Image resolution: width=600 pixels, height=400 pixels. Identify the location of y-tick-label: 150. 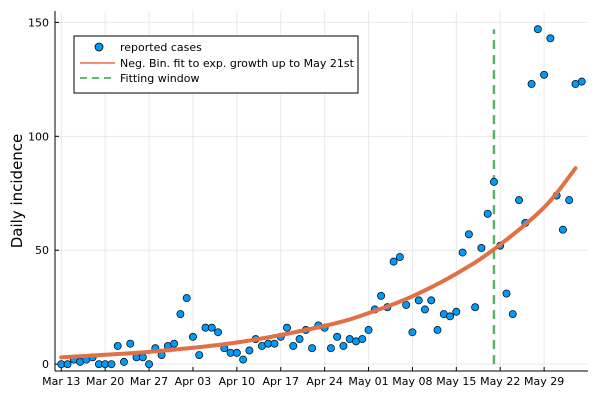
(38, 22).